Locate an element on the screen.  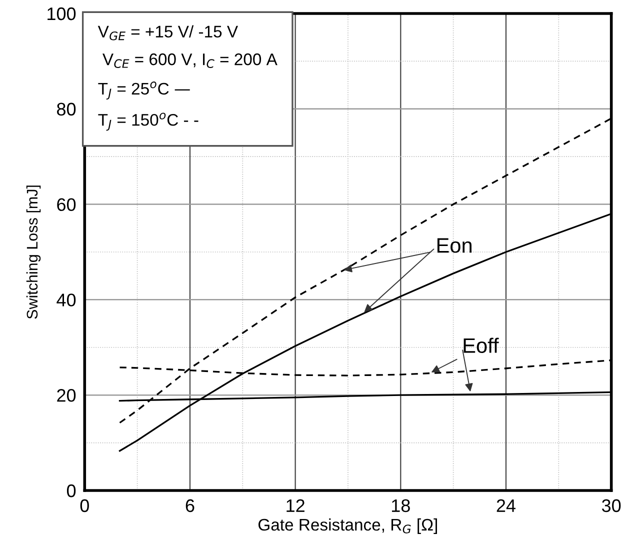
annotation: V$_{CE}$ = 600 V, I$_{C}$ = 200 A is located at coordinates (190, 60).